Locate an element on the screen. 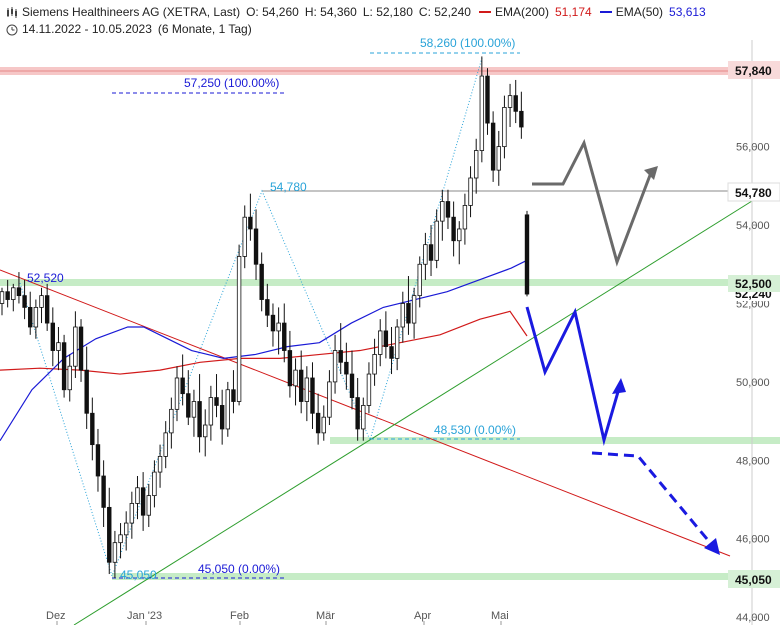 The width and height of the screenshot is (780, 625). price-box-57840: 57,840 is located at coordinates (754, 70).